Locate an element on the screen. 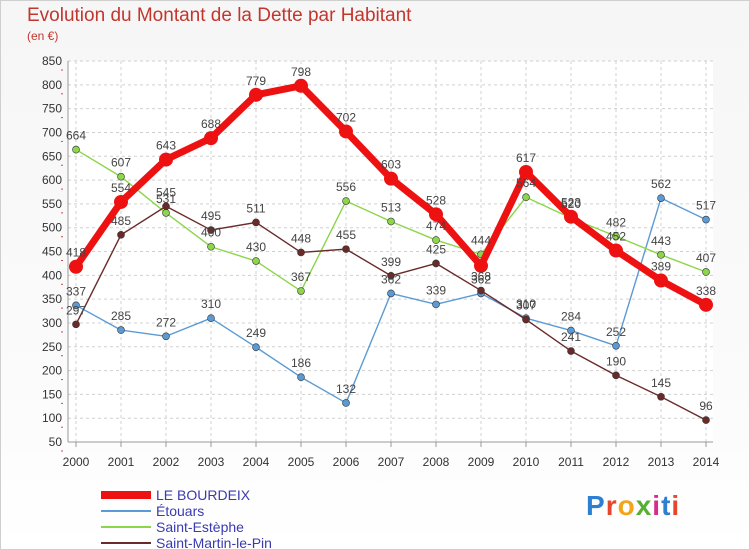  data-label: 474 is located at coordinates (436, 226).